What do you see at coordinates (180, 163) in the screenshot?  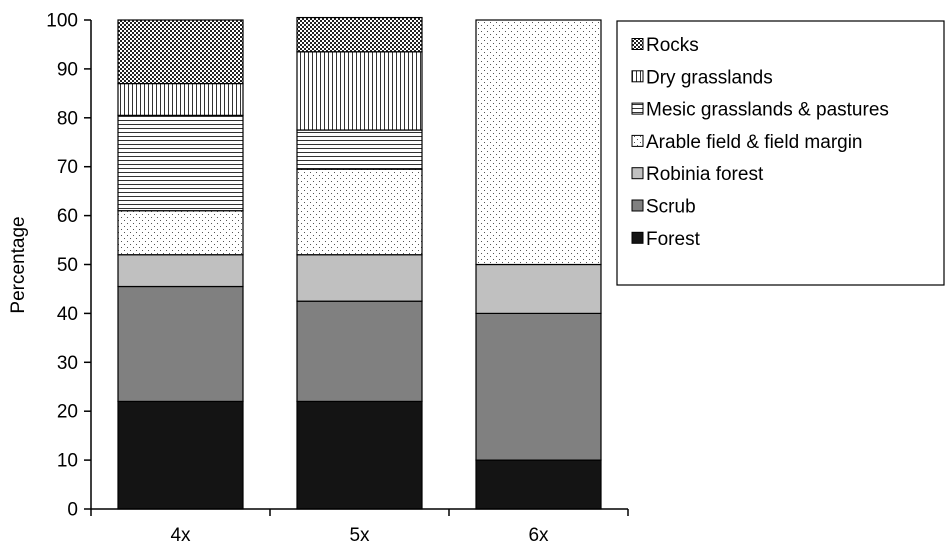 I see `bar-segment-mesic-grasslands-pastures-4x` at bounding box center [180, 163].